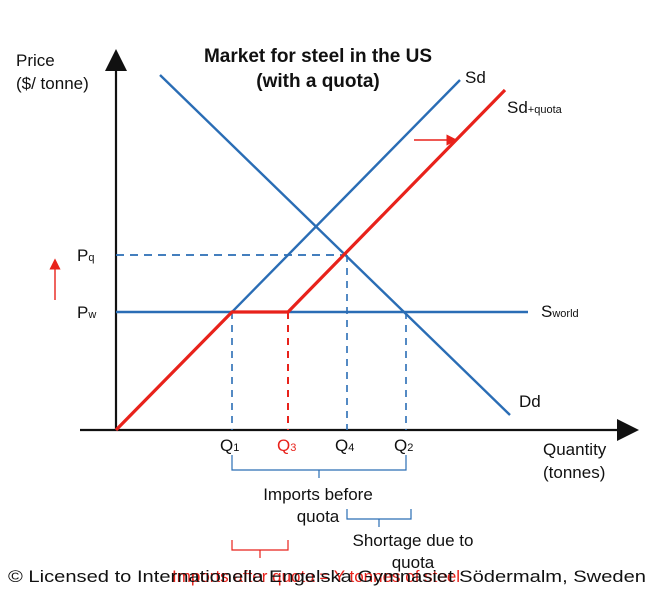 The height and width of the screenshot is (596, 648). I want to click on shortage-label-line1: Shortage due to, so click(413, 540).